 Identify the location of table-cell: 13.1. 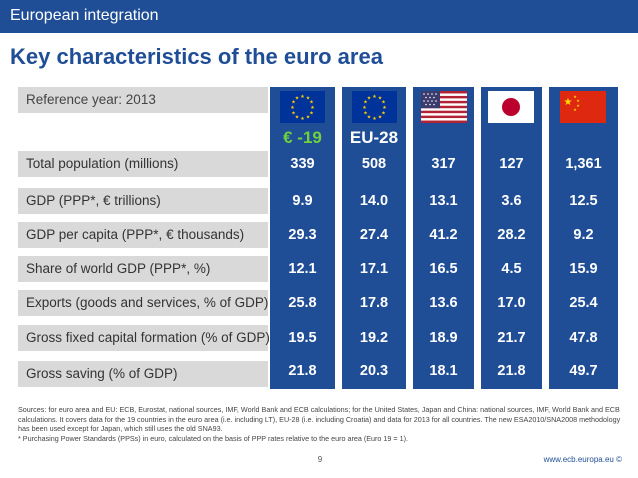
(443, 201).